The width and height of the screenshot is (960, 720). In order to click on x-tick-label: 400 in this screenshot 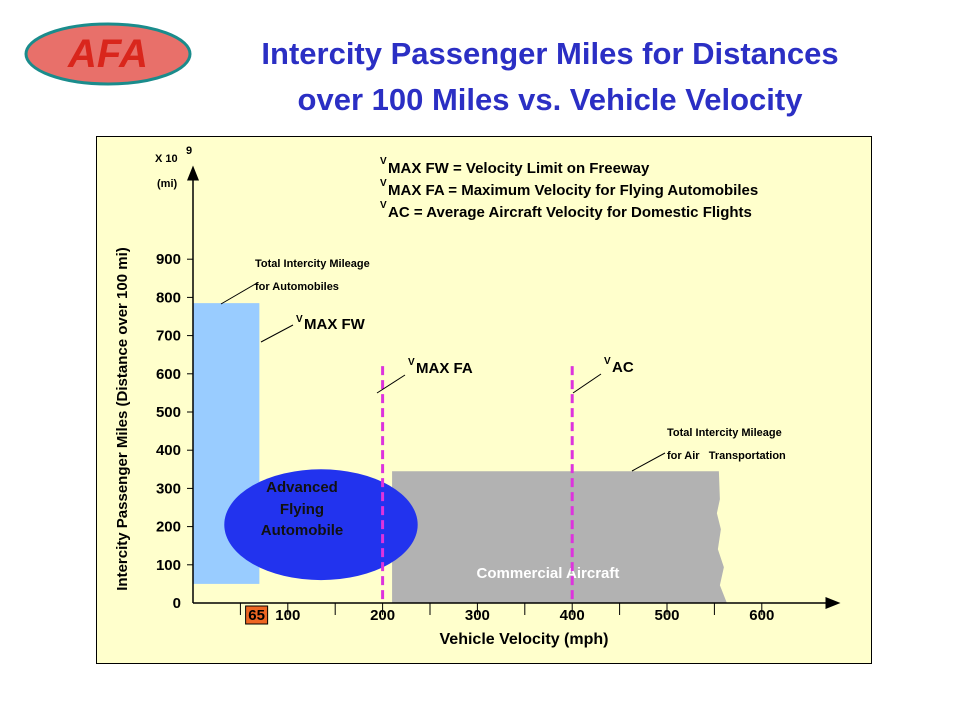, I will do `click(572, 615)`.